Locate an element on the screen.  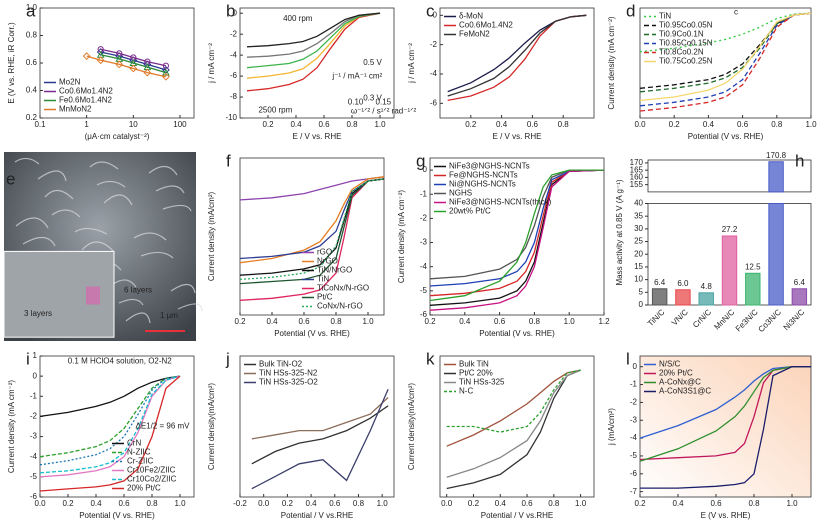
legend-label: Ni@NGHS-NCNTs is located at coordinates (482, 184).